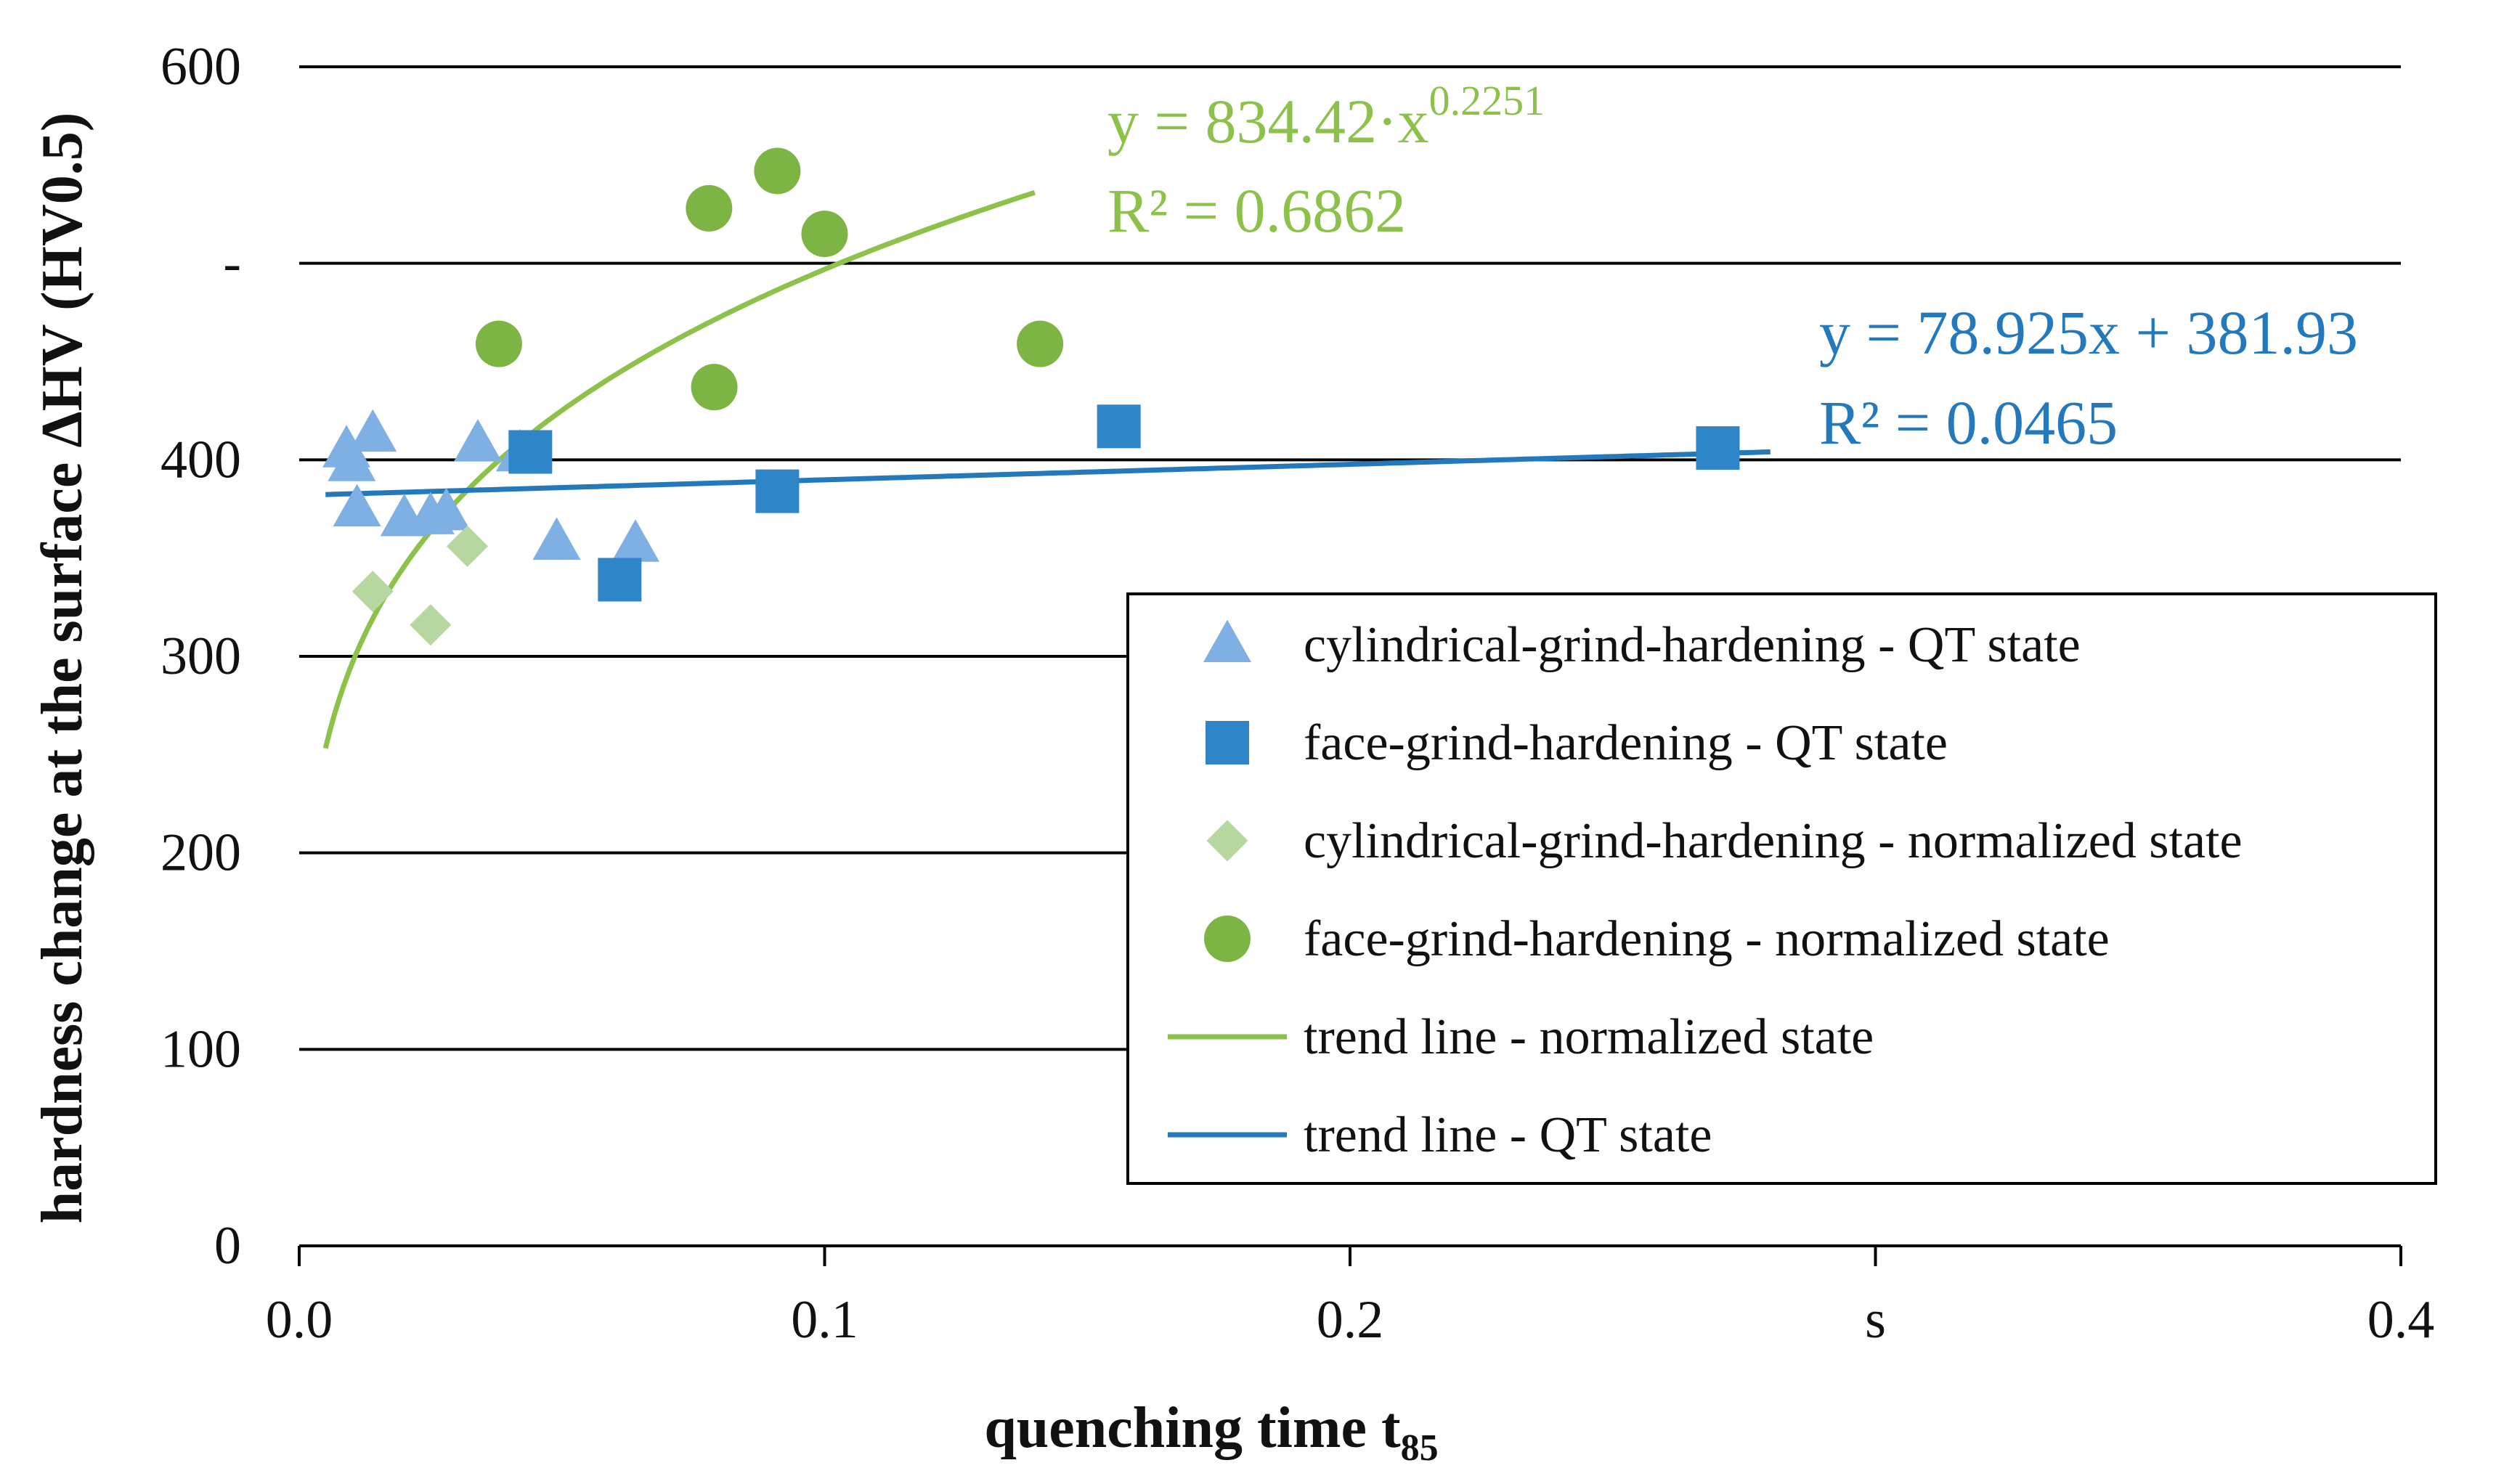  I want to click on legend-label-trend-normalized: trend line - normalized state, so click(1589, 1037).